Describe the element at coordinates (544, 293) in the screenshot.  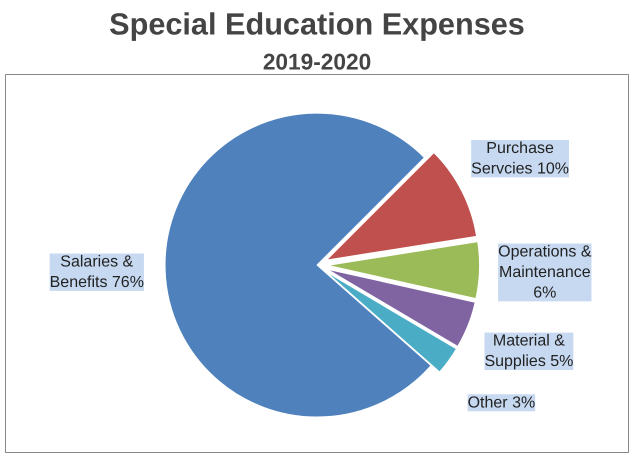
I see `data-label: 6%` at that location.